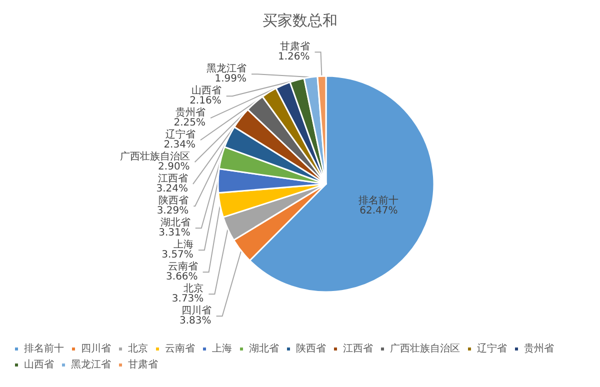 The image size is (600, 387). Describe the element at coordinates (180, 145) in the screenshot. I see `data-label: 2.34%` at that location.